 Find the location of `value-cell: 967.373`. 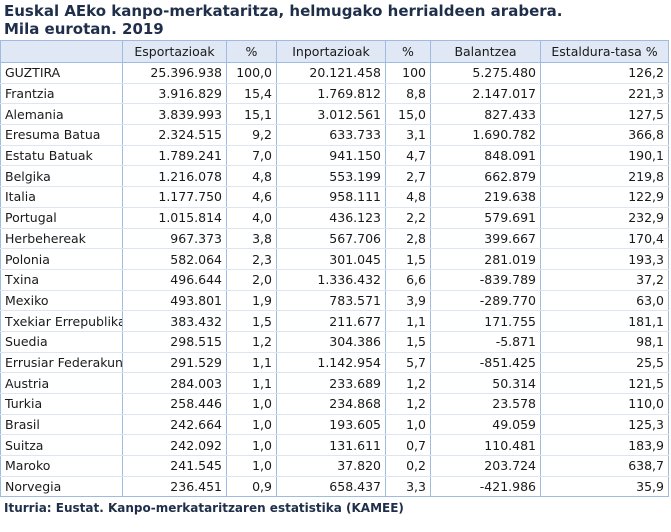

value-cell: 967.373 is located at coordinates (174, 239).